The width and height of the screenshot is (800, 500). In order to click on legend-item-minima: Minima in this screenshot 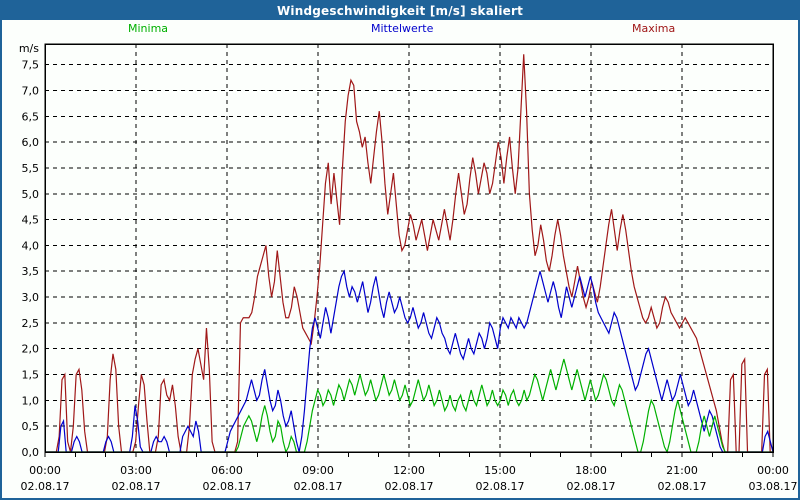, I will do `click(148, 28)`.